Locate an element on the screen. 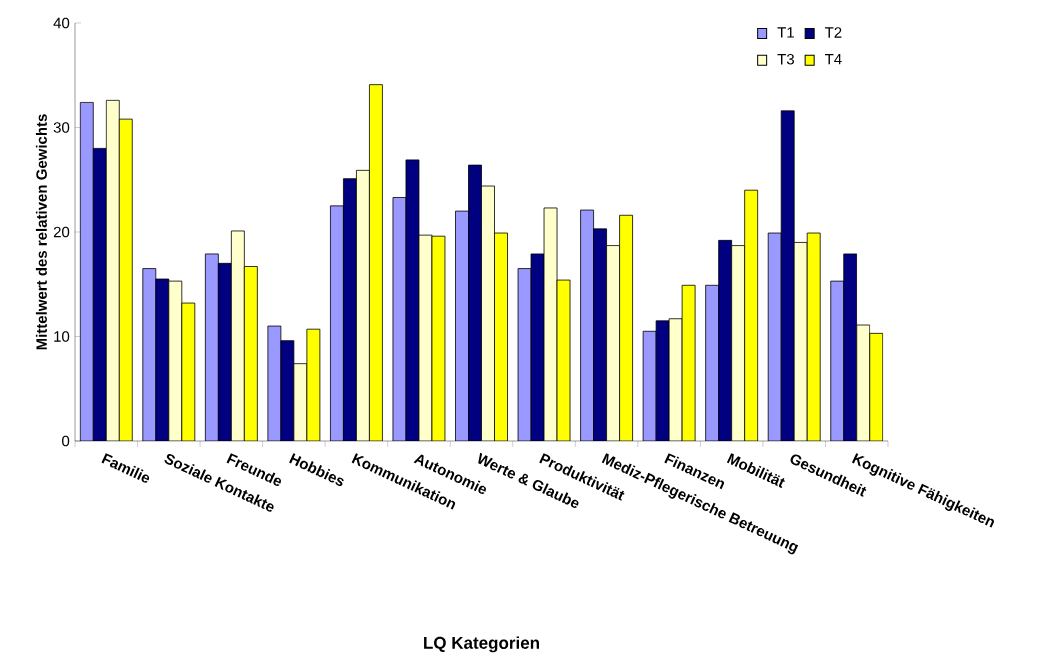  y-axis-title: Mittelwert des relativen Gewichts is located at coordinates (41, 232).